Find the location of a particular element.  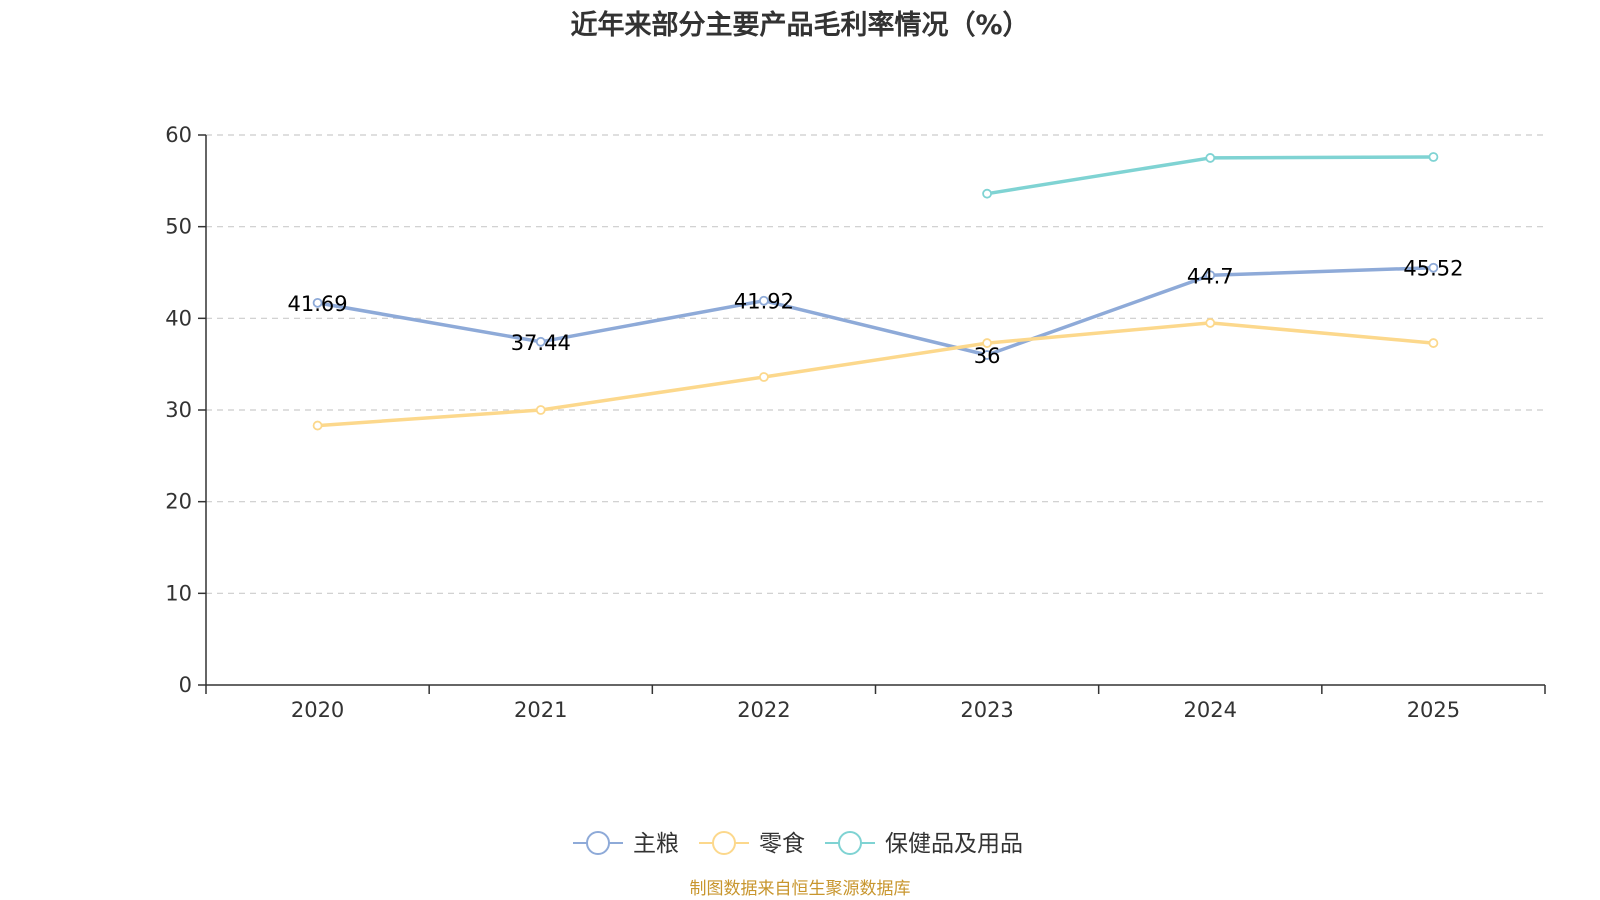

point-0-2025 is located at coordinates (1433, 267).